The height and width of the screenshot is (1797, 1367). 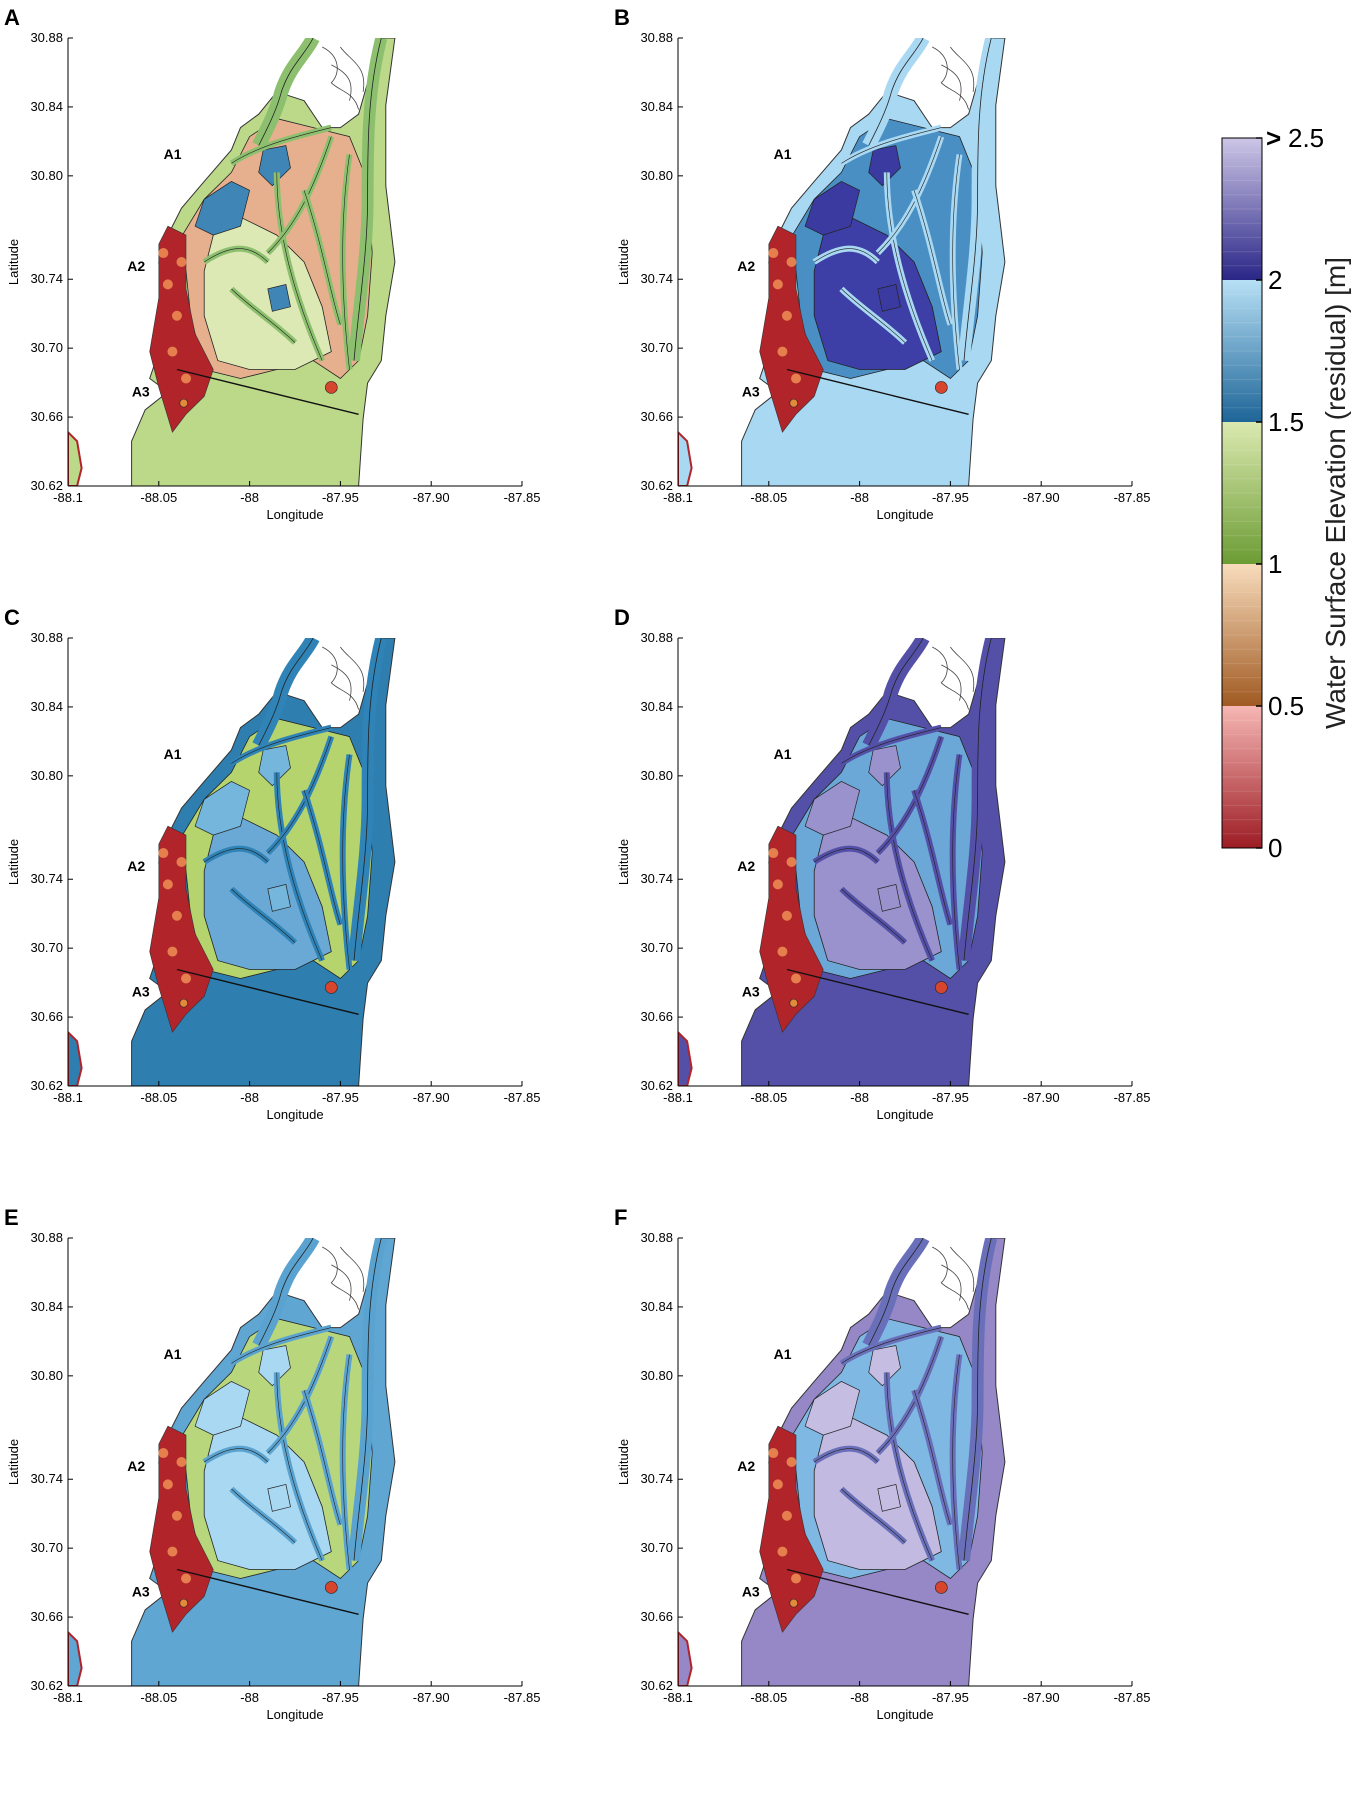 I want to click on panel-letter: A, so click(x=12, y=17).